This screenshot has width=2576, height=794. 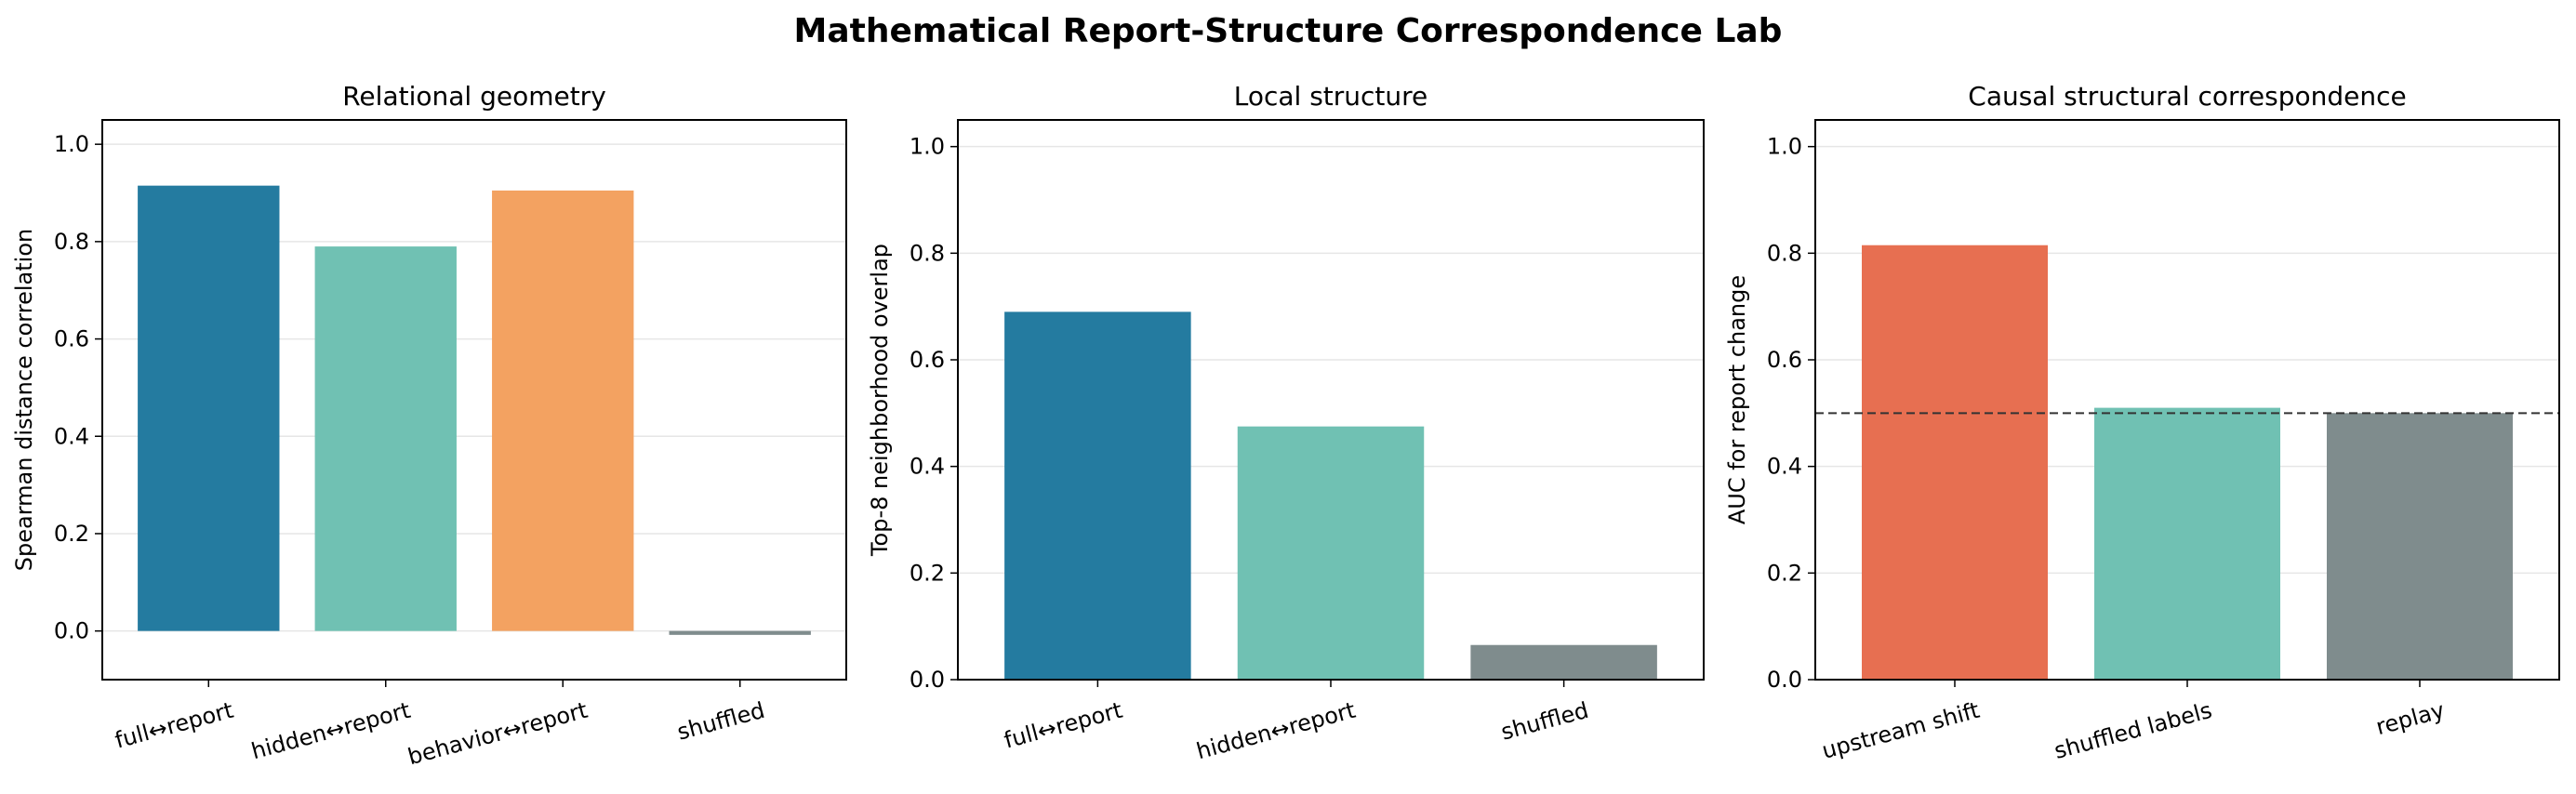 I want to click on x-tick-label: shuffled labels, so click(x=2133, y=730).